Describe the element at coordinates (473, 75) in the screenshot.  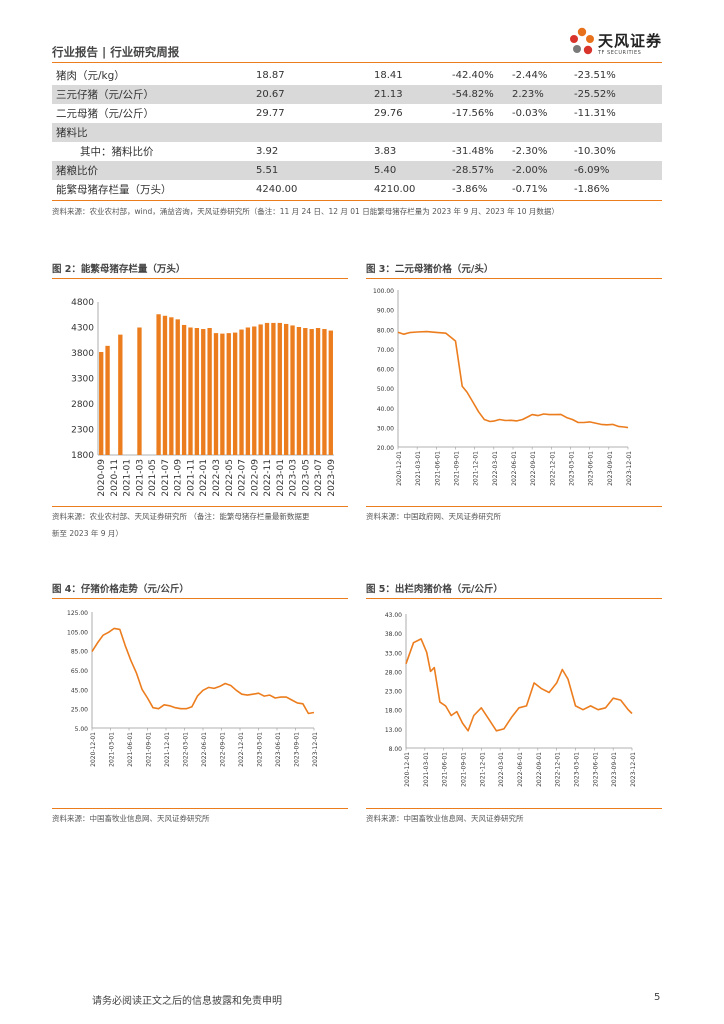
I see `cell-value: -42.40%` at that location.